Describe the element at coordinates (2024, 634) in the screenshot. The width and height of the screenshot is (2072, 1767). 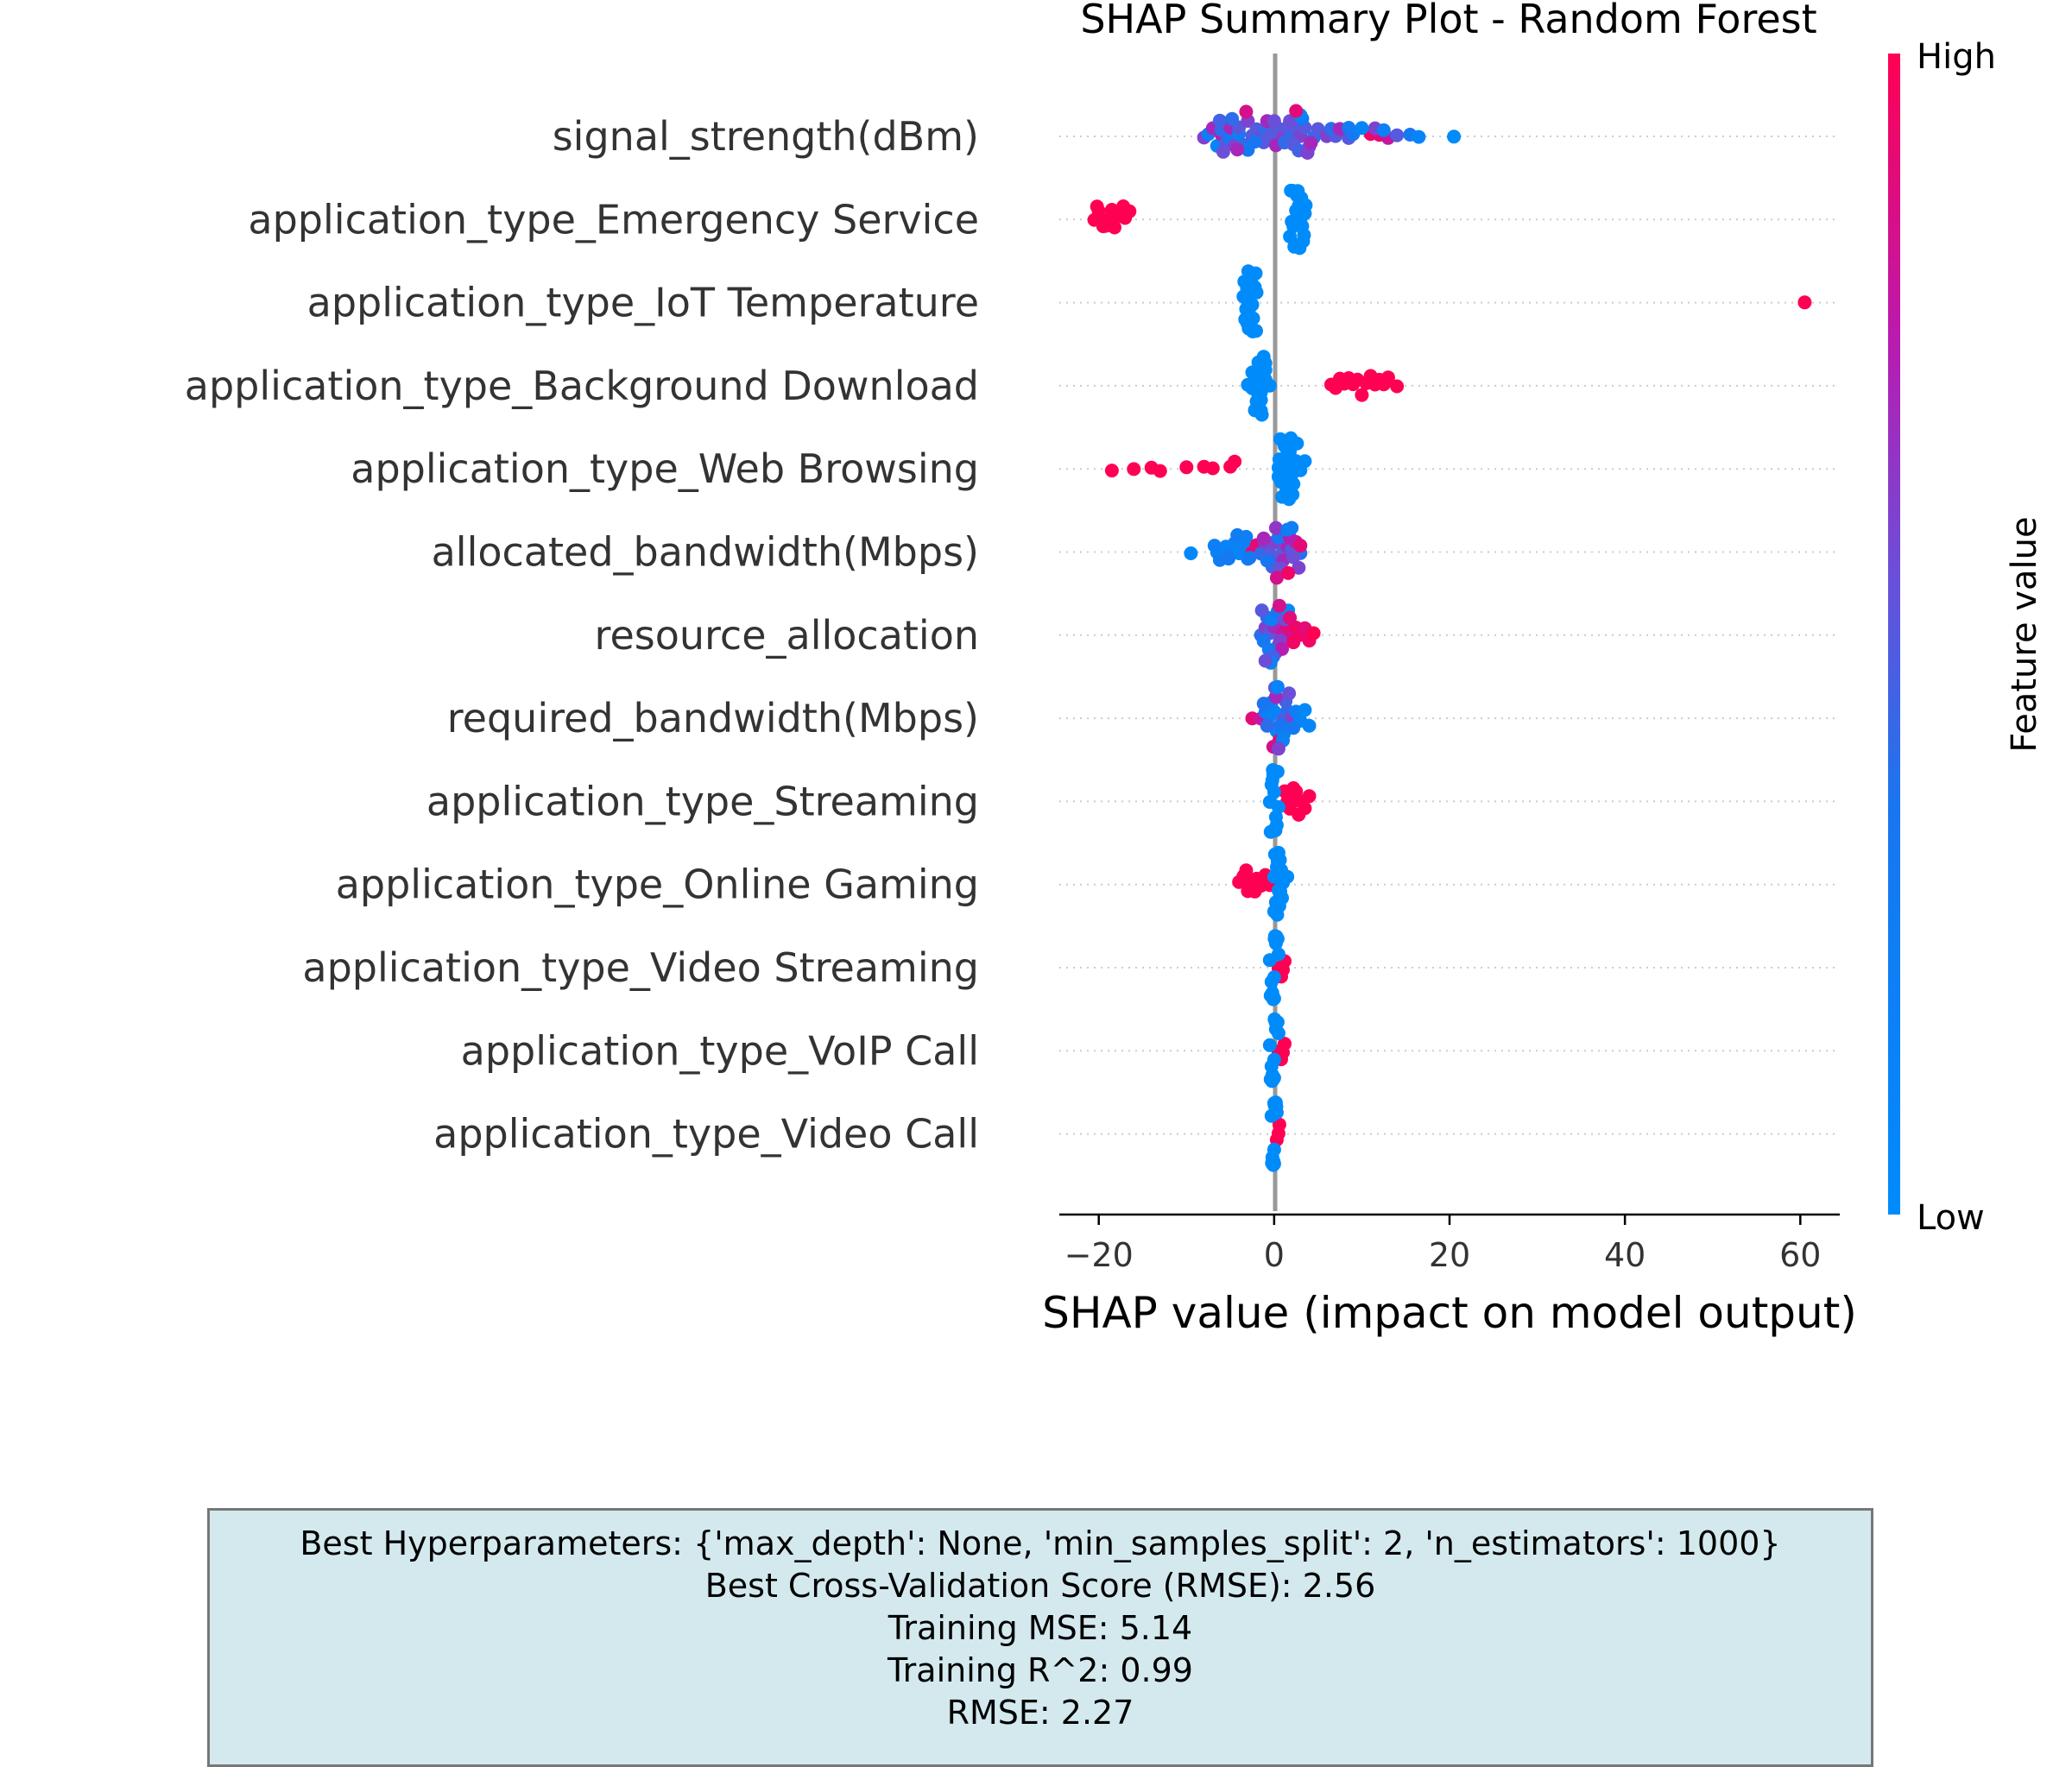
I see `colorbar-title: Feature value` at that location.